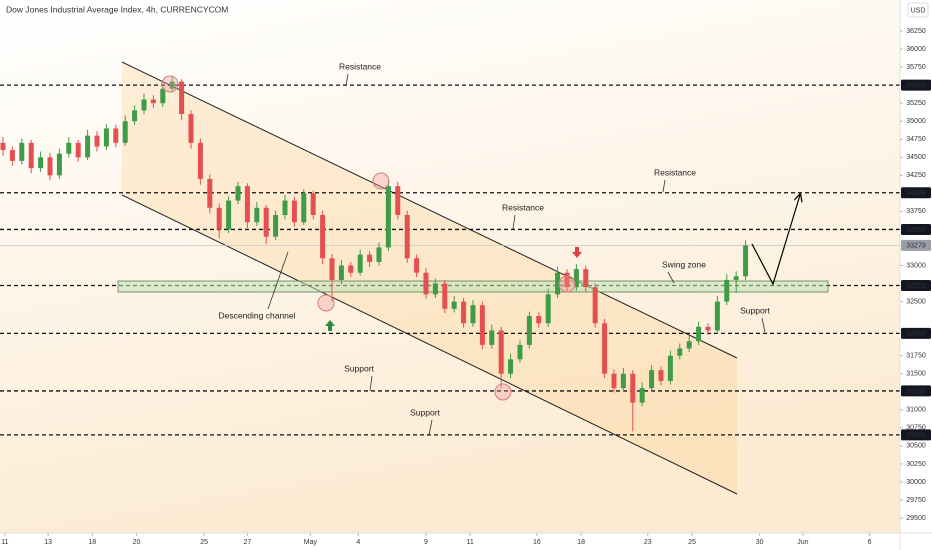 Image resolution: width=932 pixels, height=550 pixels. I want to click on y-tick-label: 34250, so click(916, 175).